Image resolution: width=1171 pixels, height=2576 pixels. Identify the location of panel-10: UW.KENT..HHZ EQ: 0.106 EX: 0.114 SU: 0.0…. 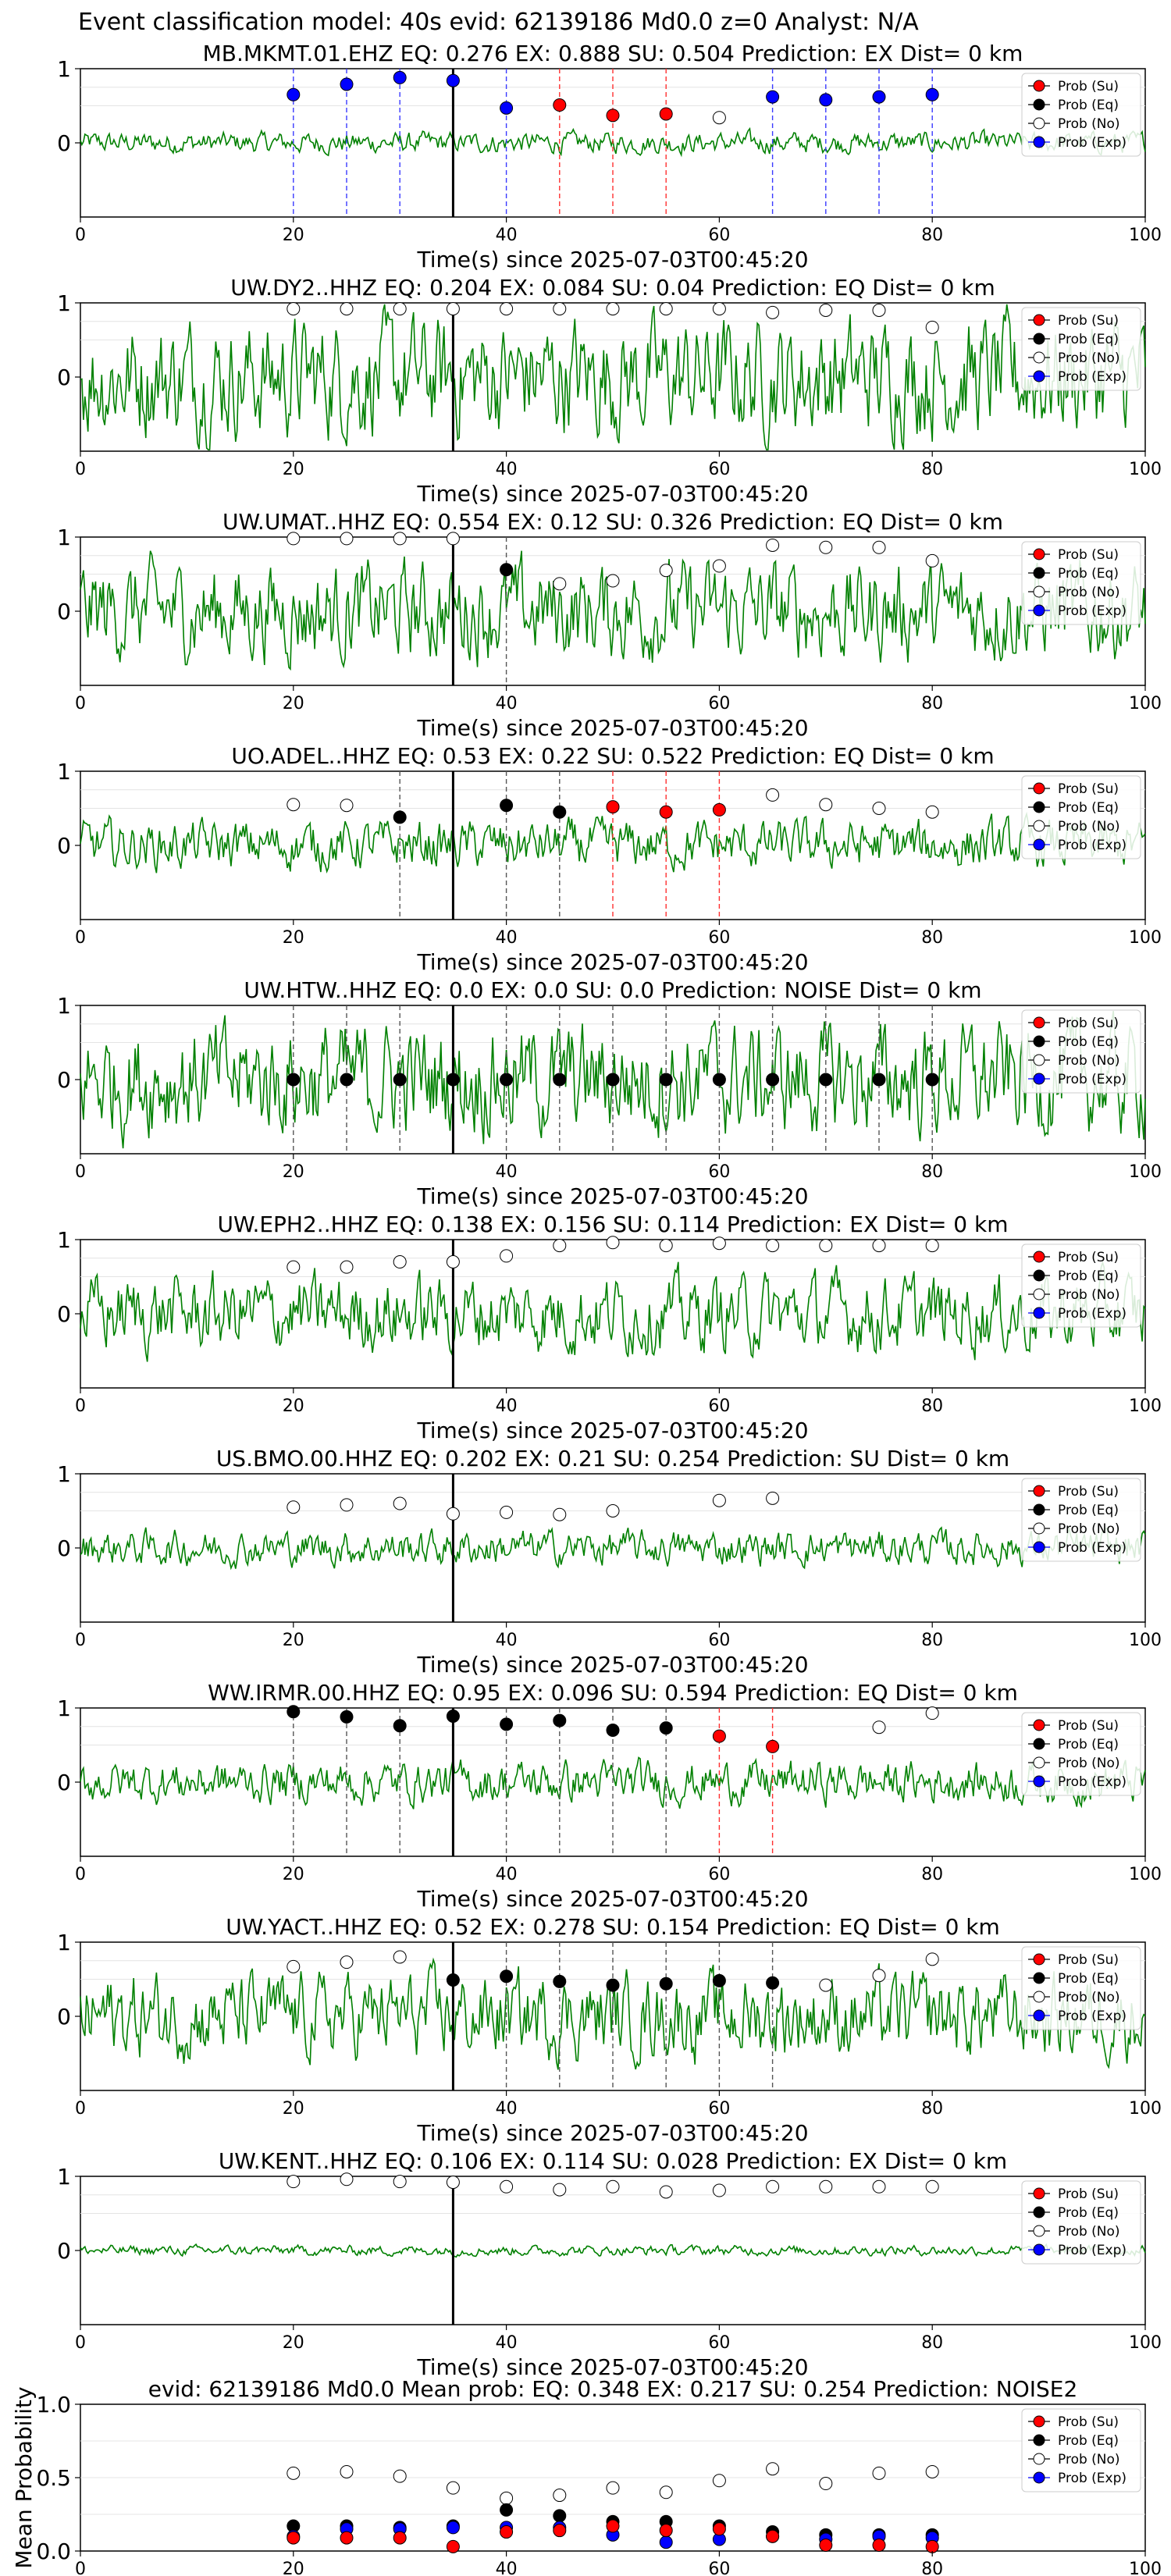
(609, 2264).